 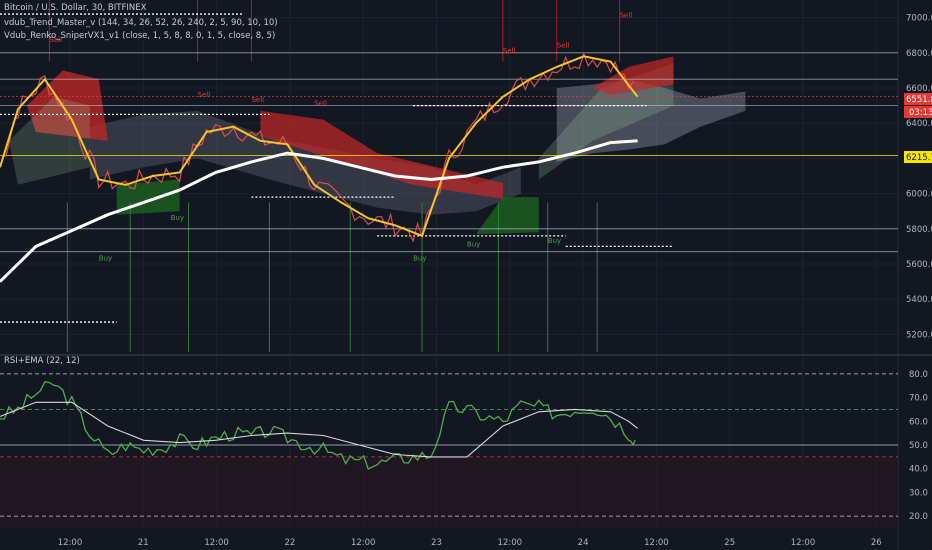 I want to click on price-tick-label: 6400.0, so click(x=919, y=124).